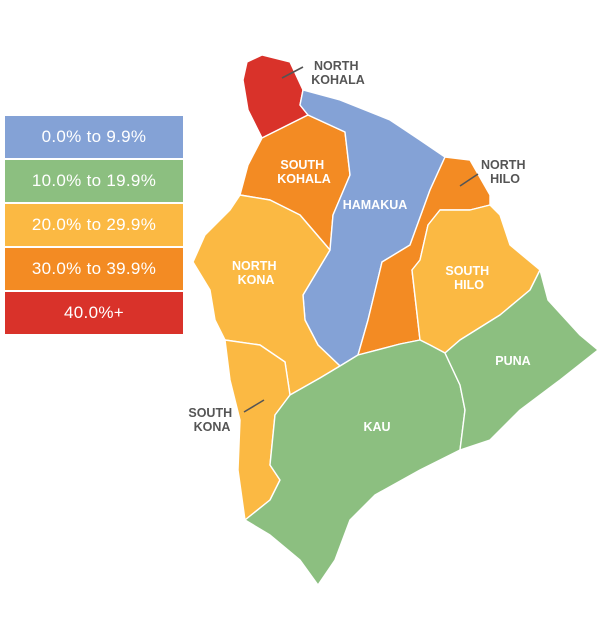  Describe the element at coordinates (512, 361) in the screenshot. I see `label-puna: PUNA` at that location.